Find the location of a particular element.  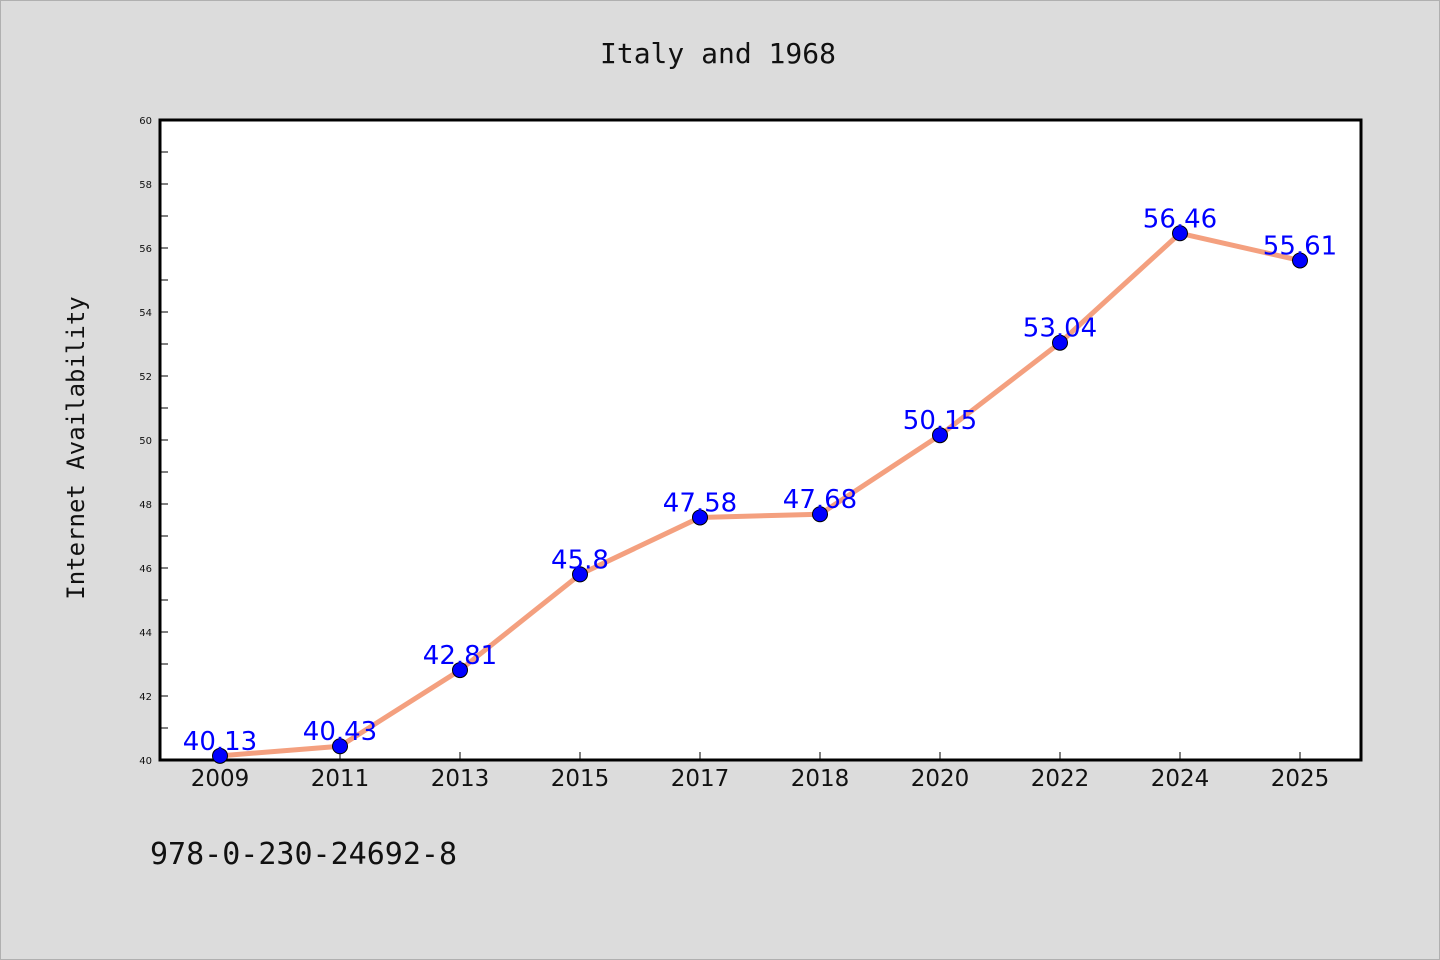

x-tick-label: 2020 is located at coordinates (940, 779).